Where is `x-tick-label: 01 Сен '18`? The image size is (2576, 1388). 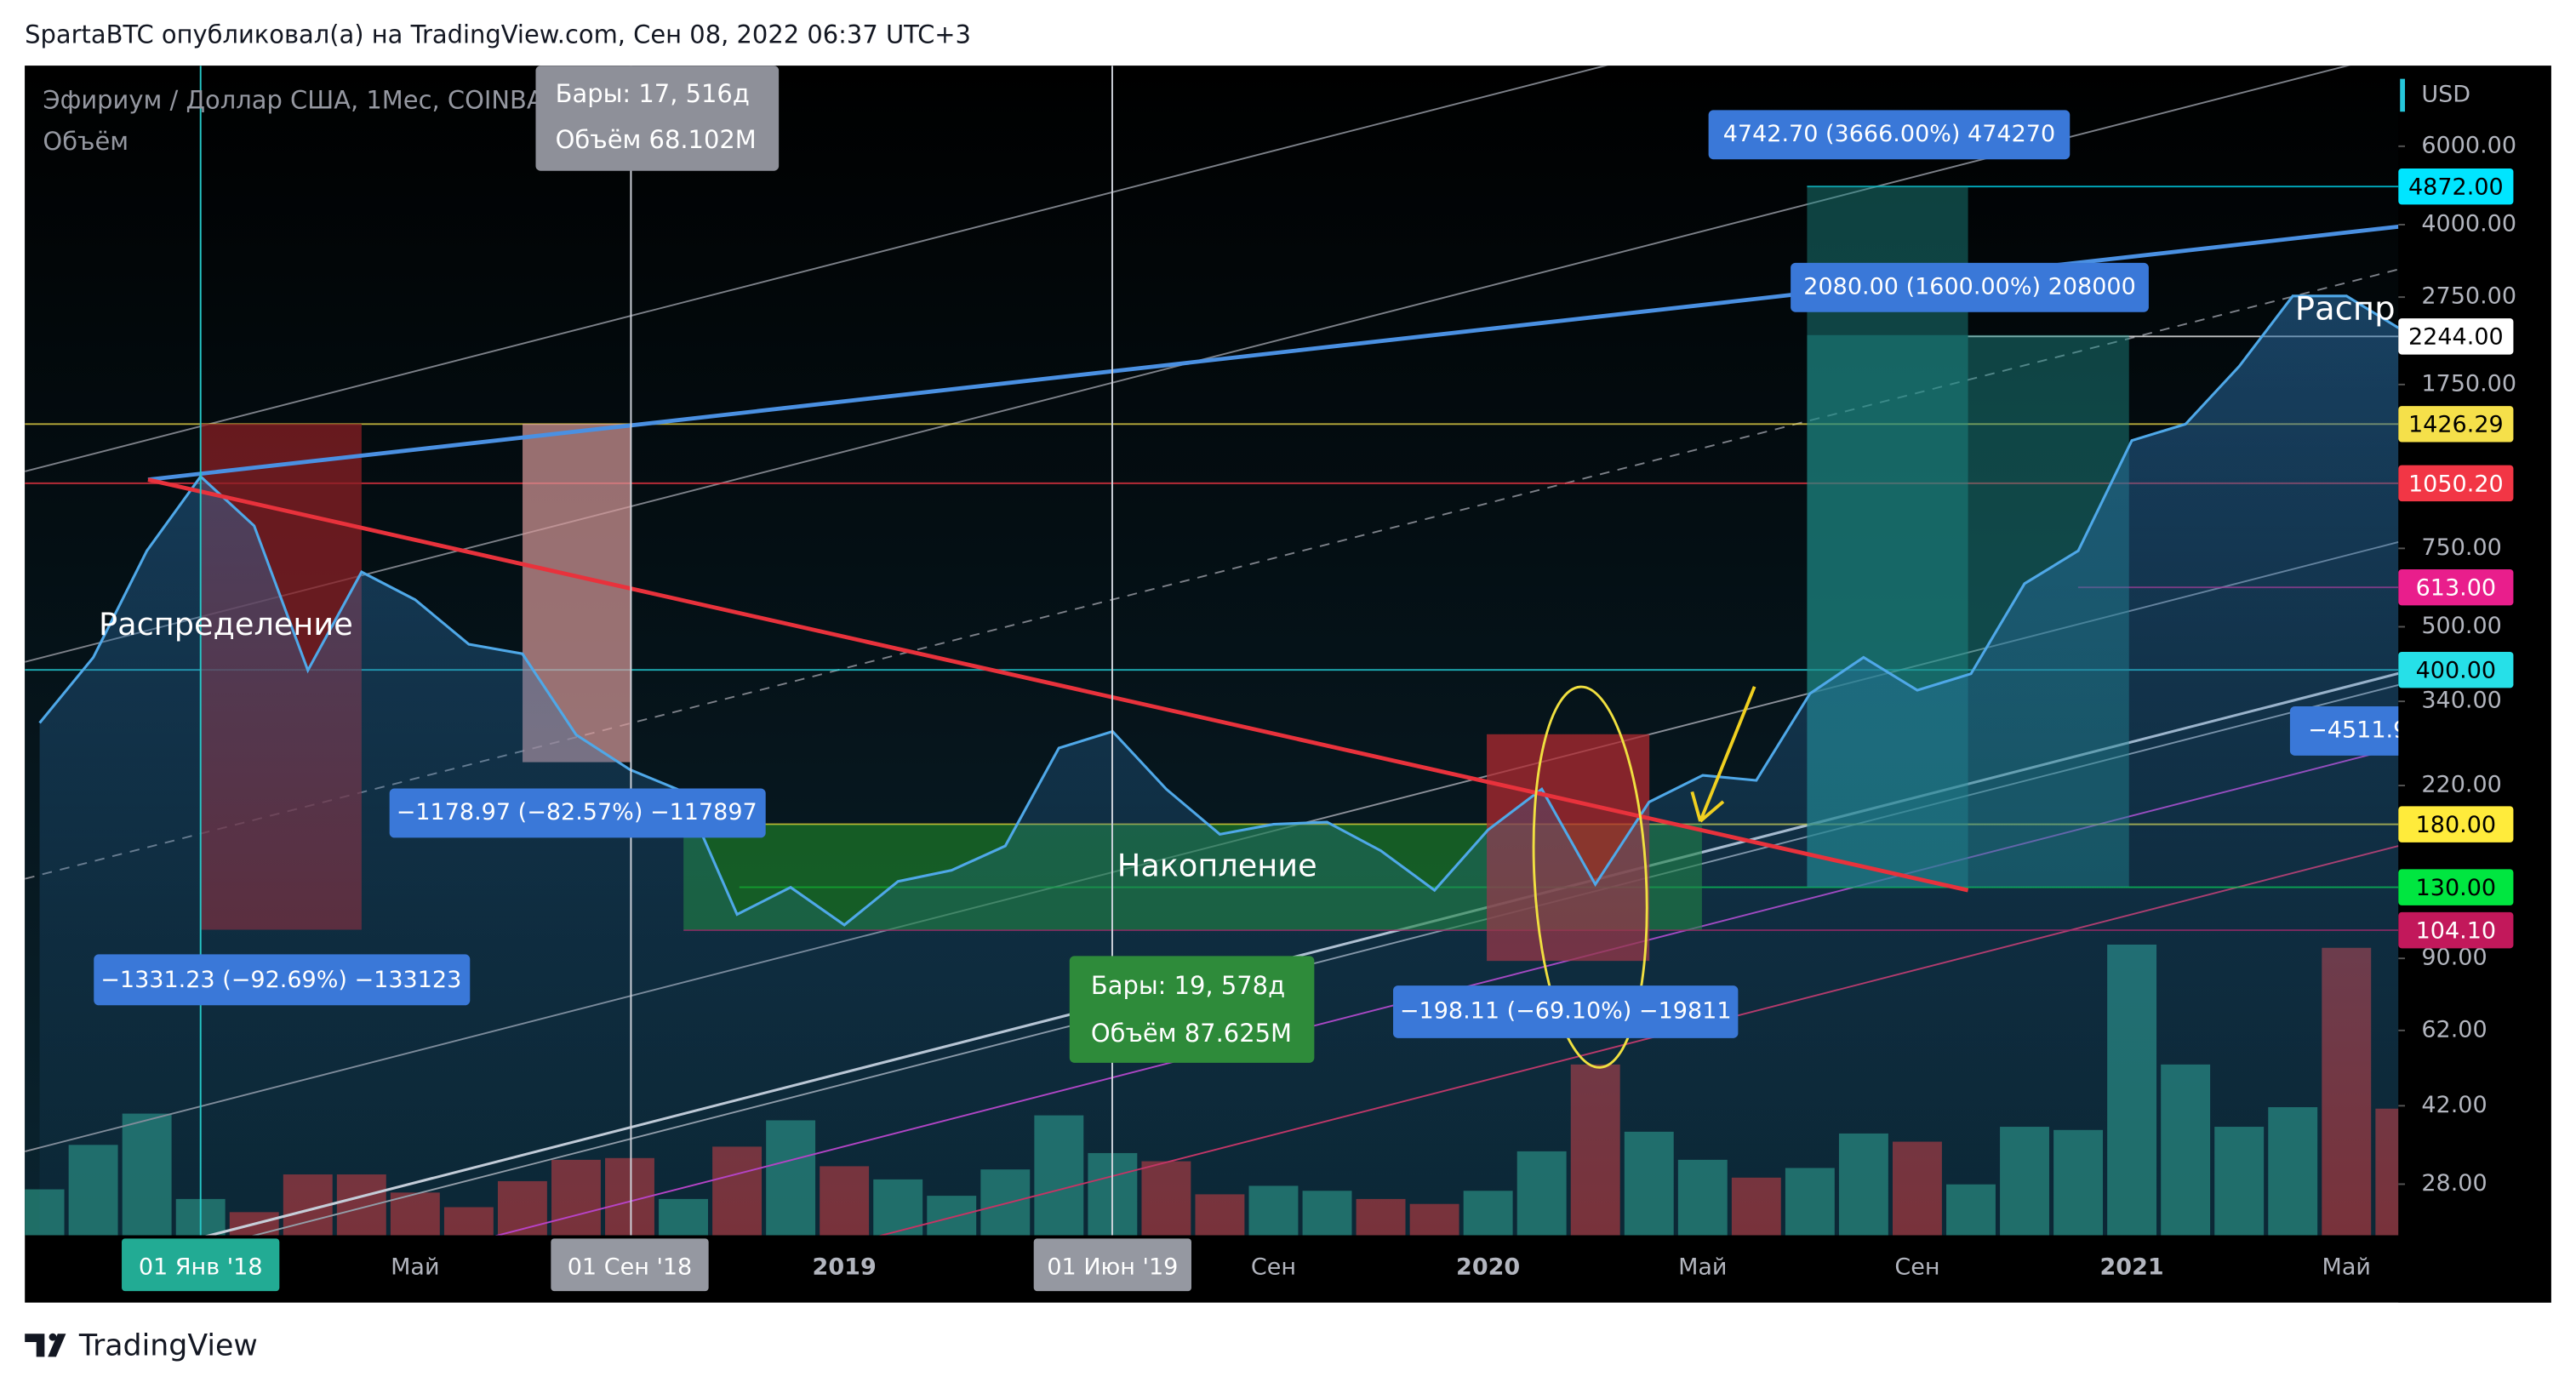 x-tick-label: 01 Сен '18 is located at coordinates (630, 1267).